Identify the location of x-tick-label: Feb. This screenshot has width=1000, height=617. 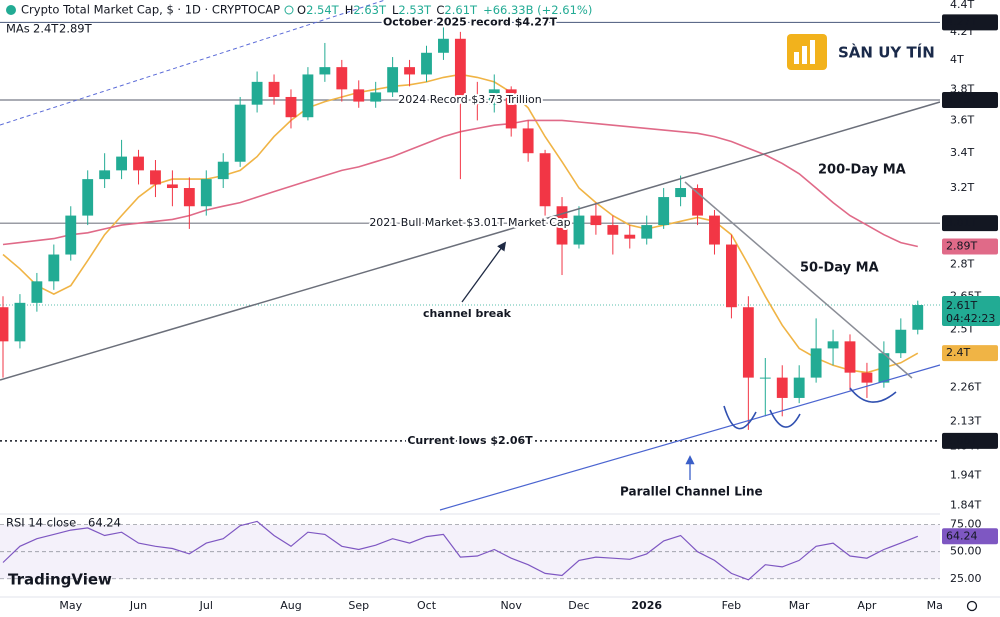
(731, 605).